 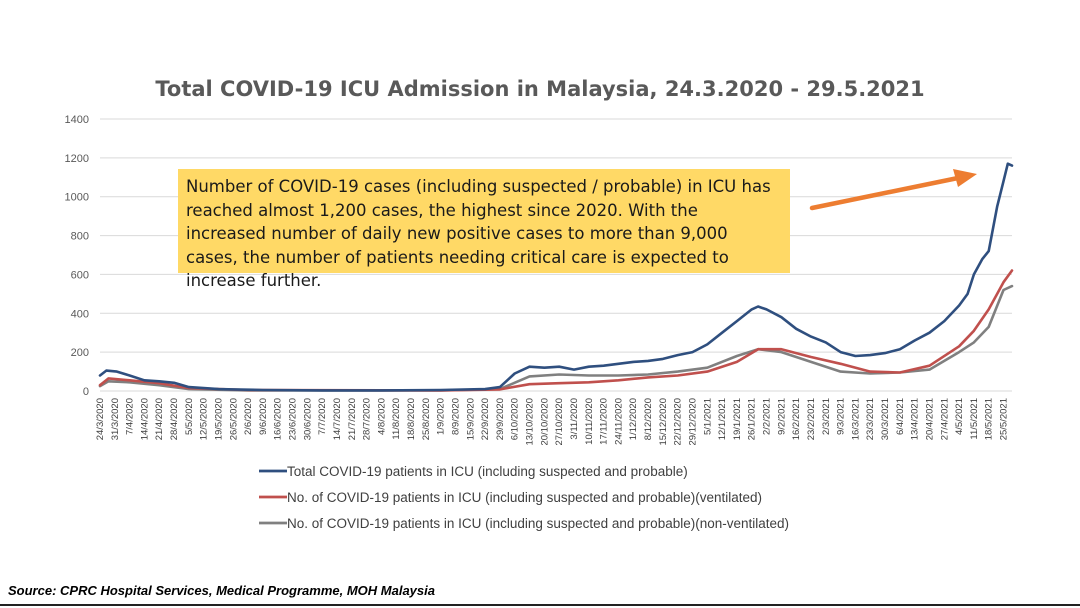 What do you see at coordinates (381, 416) in the screenshot?
I see `x-tick-label: 4/8/2020` at bounding box center [381, 416].